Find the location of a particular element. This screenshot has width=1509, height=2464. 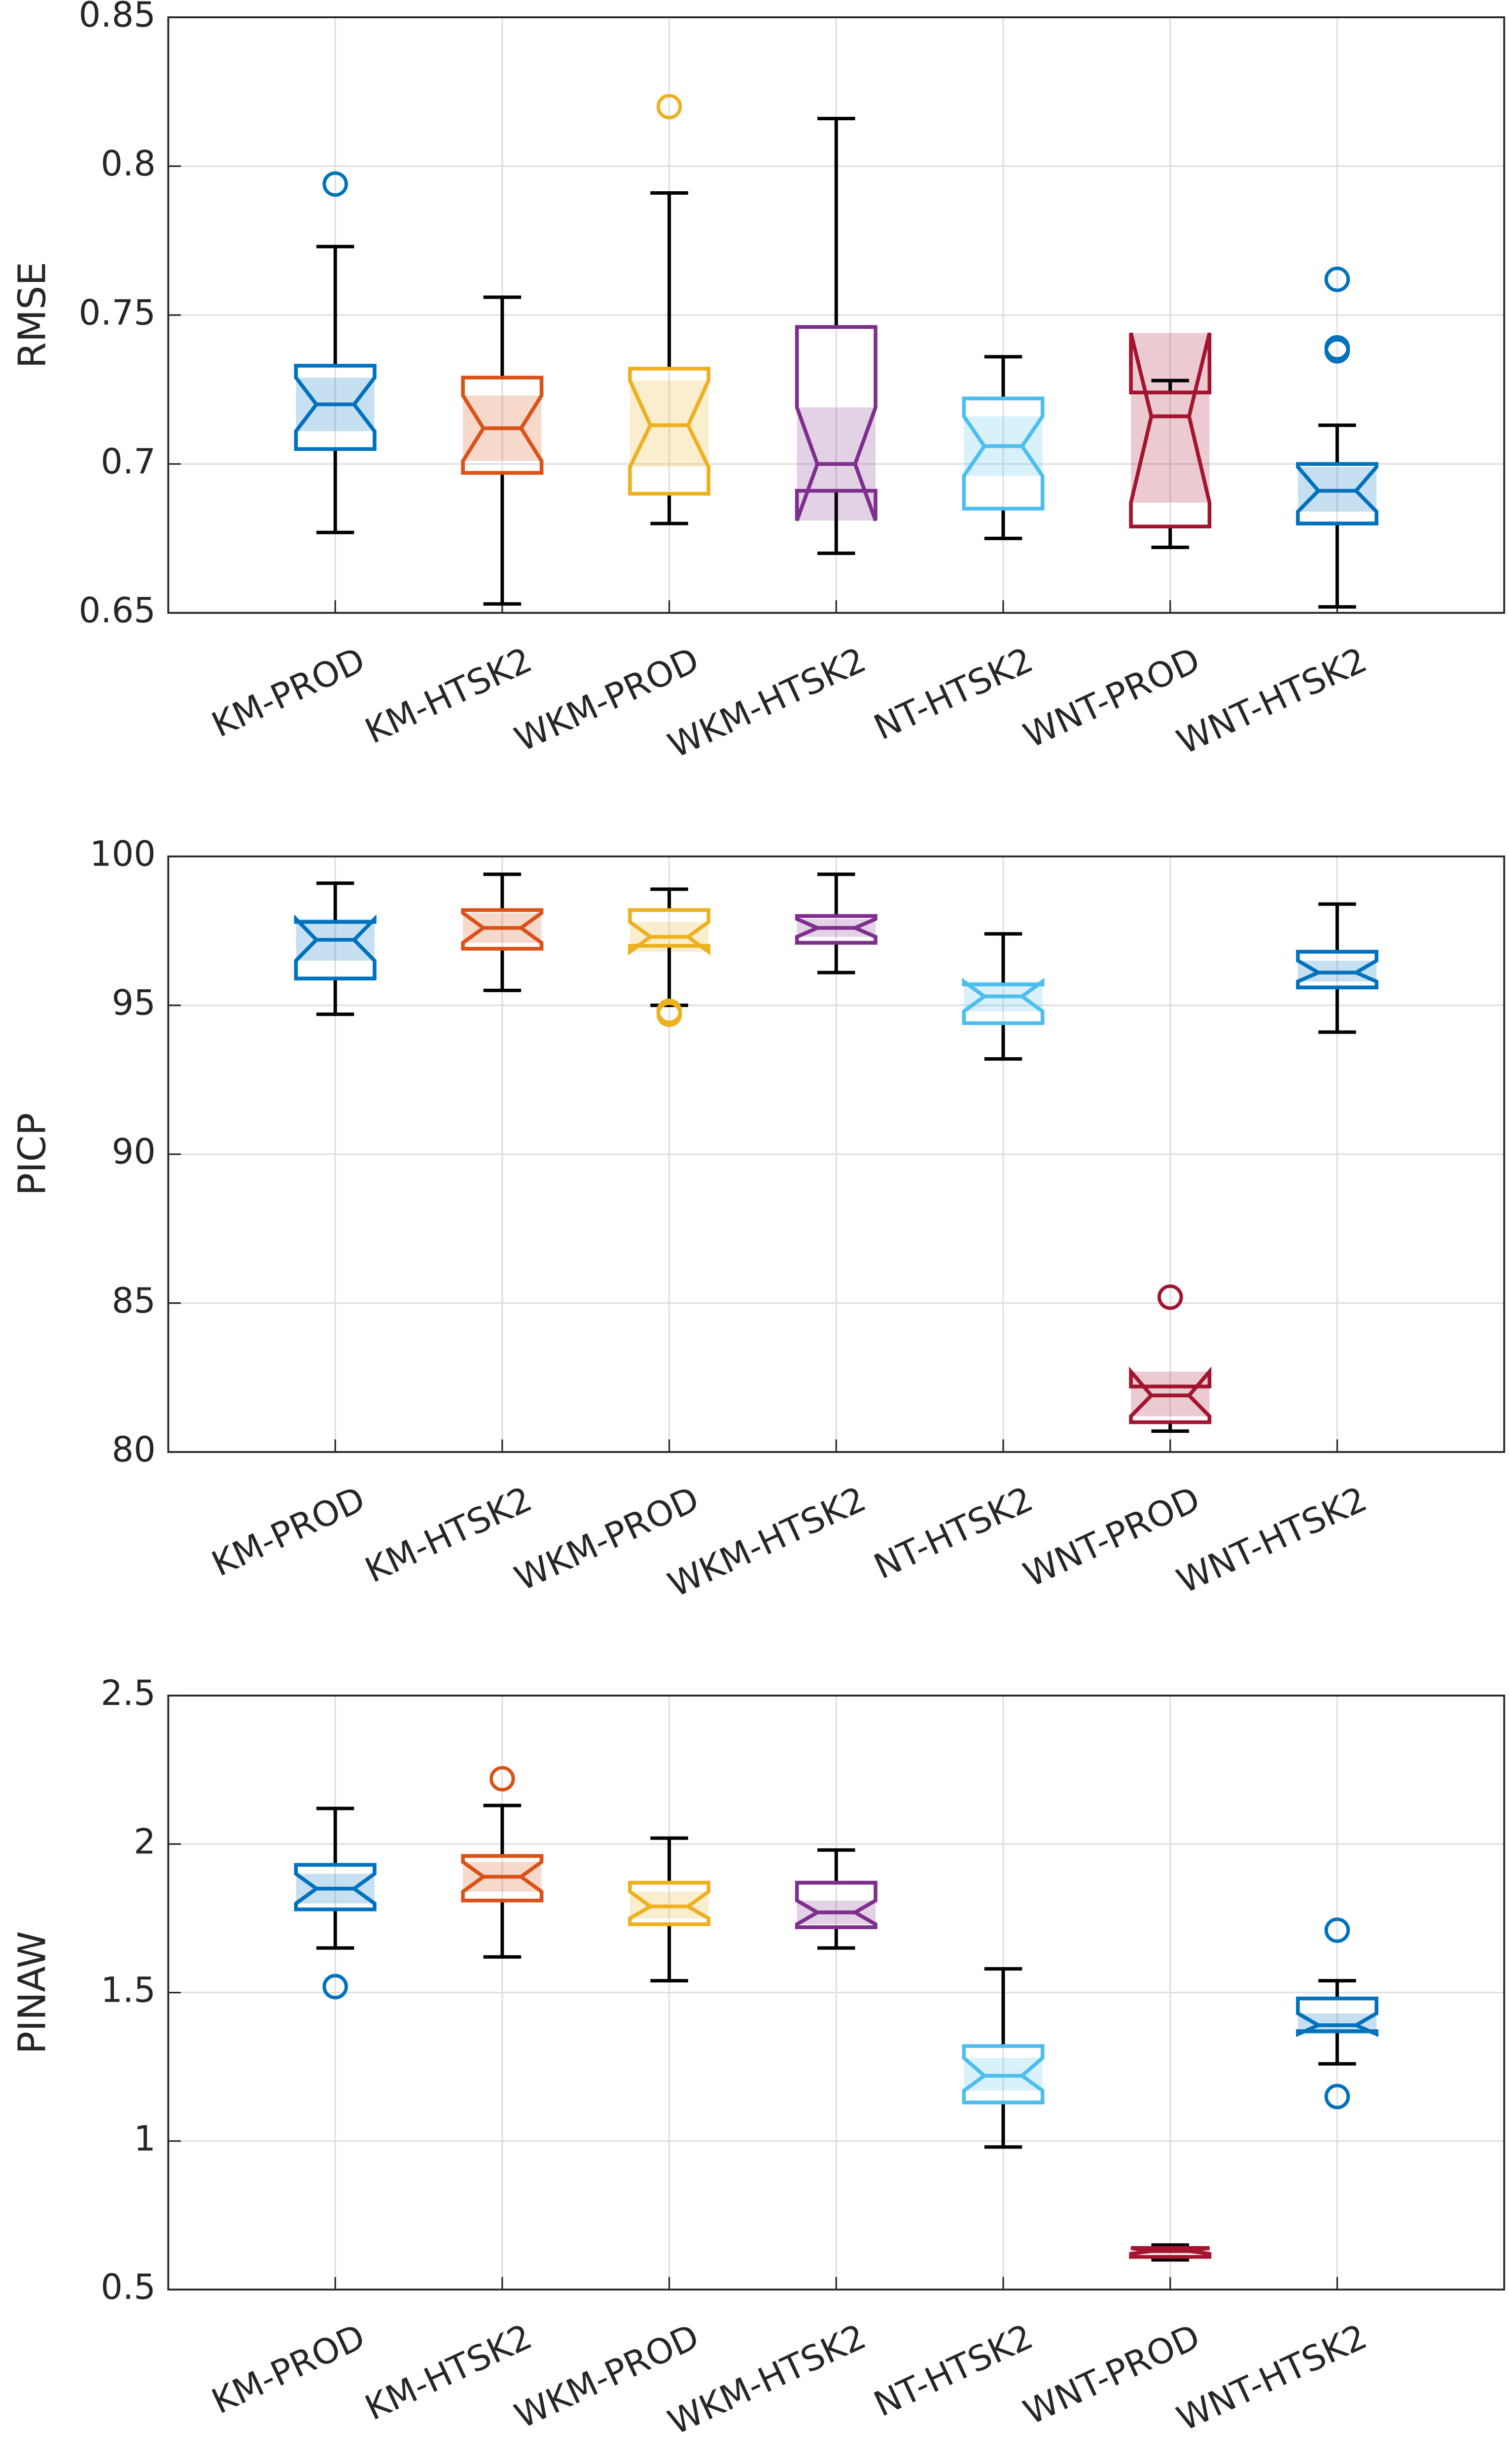

y-tick-label: 95 is located at coordinates (134, 1003).